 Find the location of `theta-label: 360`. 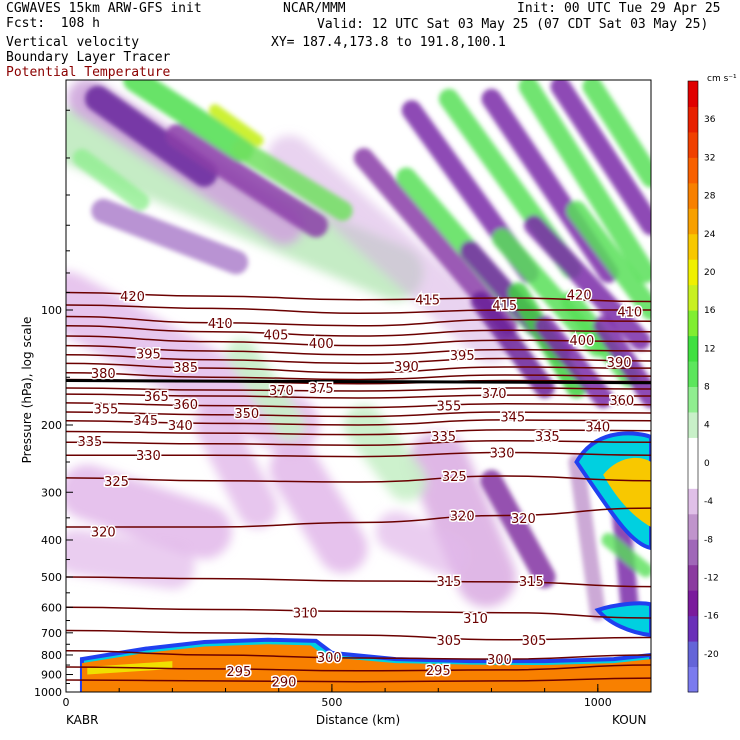

theta-label: 360 is located at coordinates (185, 405).